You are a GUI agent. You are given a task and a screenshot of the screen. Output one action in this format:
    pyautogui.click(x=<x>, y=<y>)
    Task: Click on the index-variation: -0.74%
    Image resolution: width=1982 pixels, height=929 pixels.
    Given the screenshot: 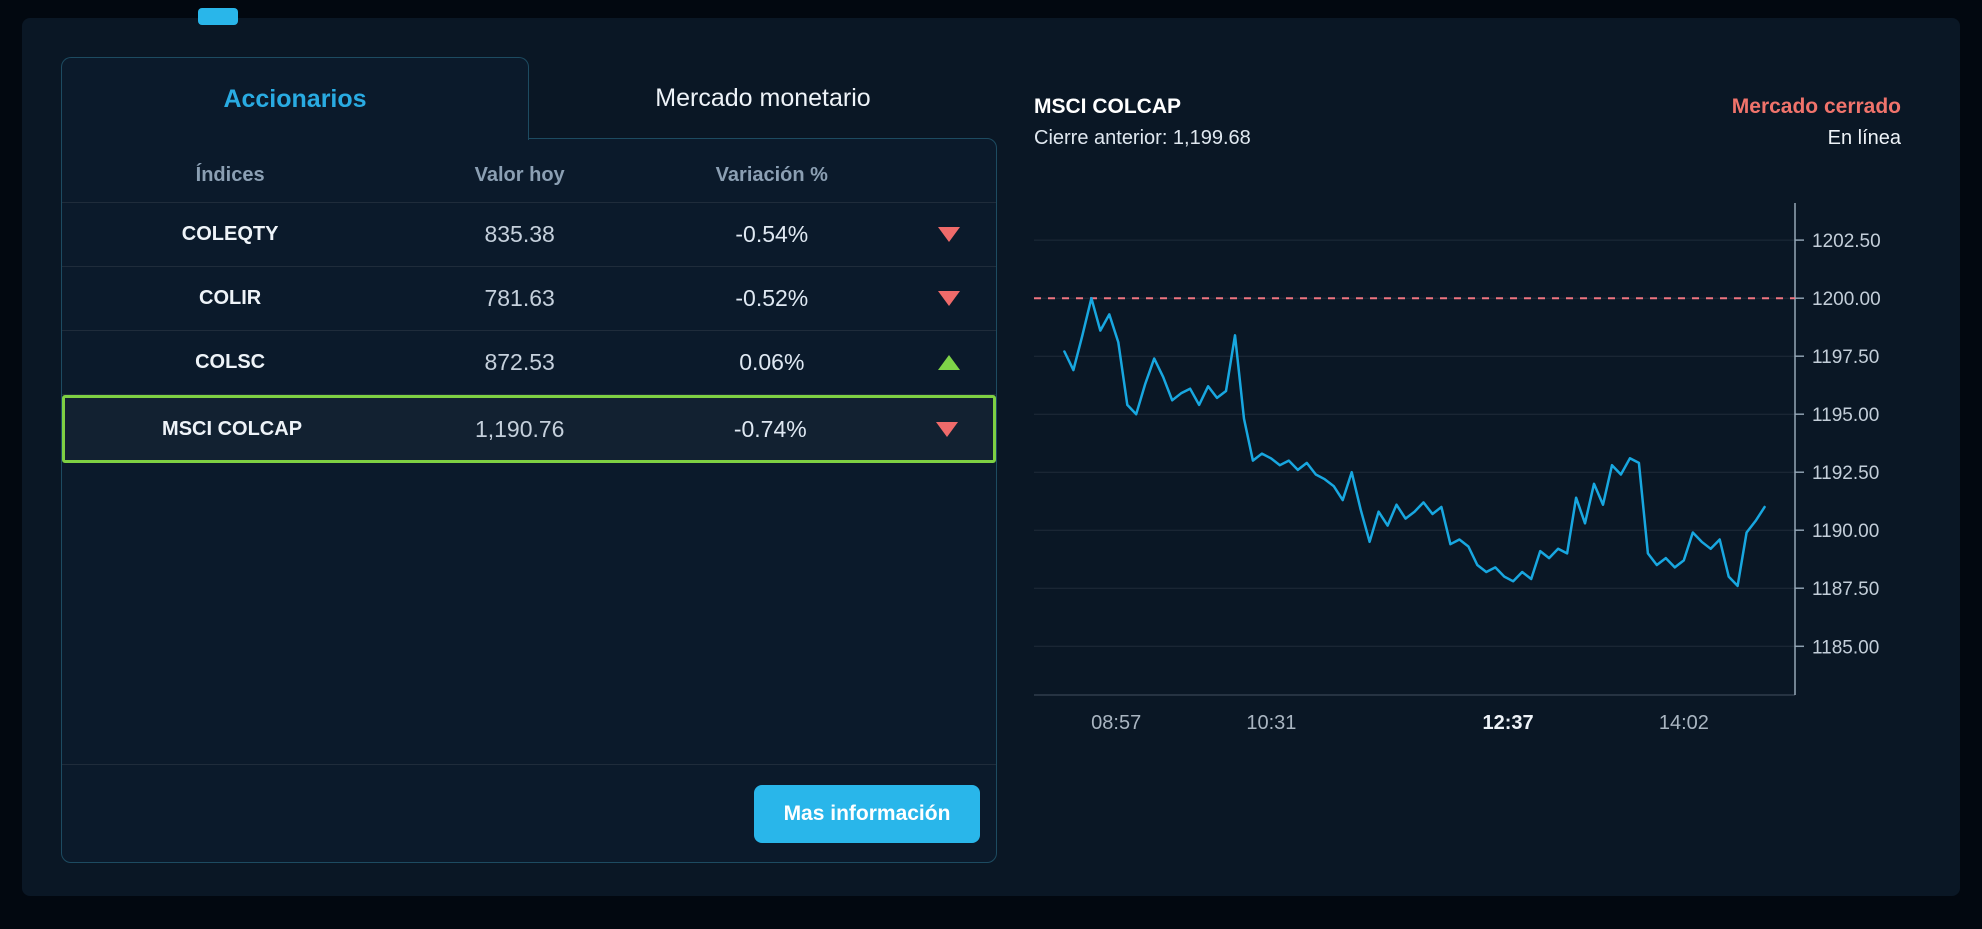 What is the action you would take?
    pyautogui.click(x=770, y=428)
    